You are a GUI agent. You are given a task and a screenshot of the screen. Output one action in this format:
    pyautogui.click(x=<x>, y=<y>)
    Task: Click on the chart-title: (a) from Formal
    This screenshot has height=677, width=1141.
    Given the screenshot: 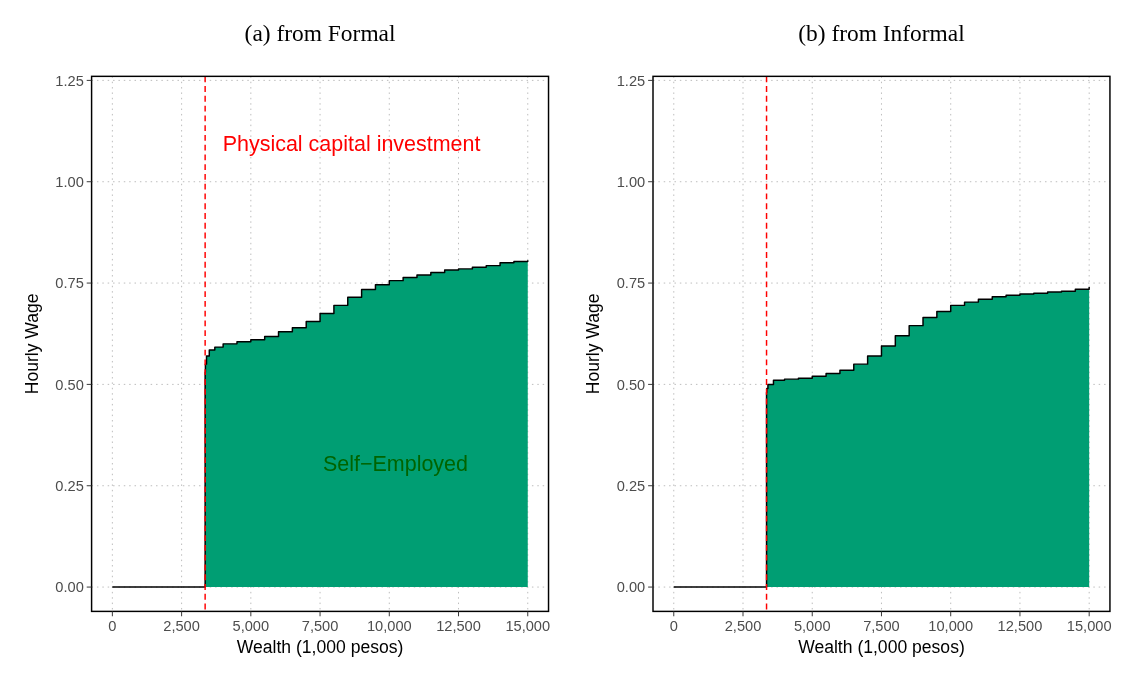 What is the action you would take?
    pyautogui.click(x=320, y=33)
    